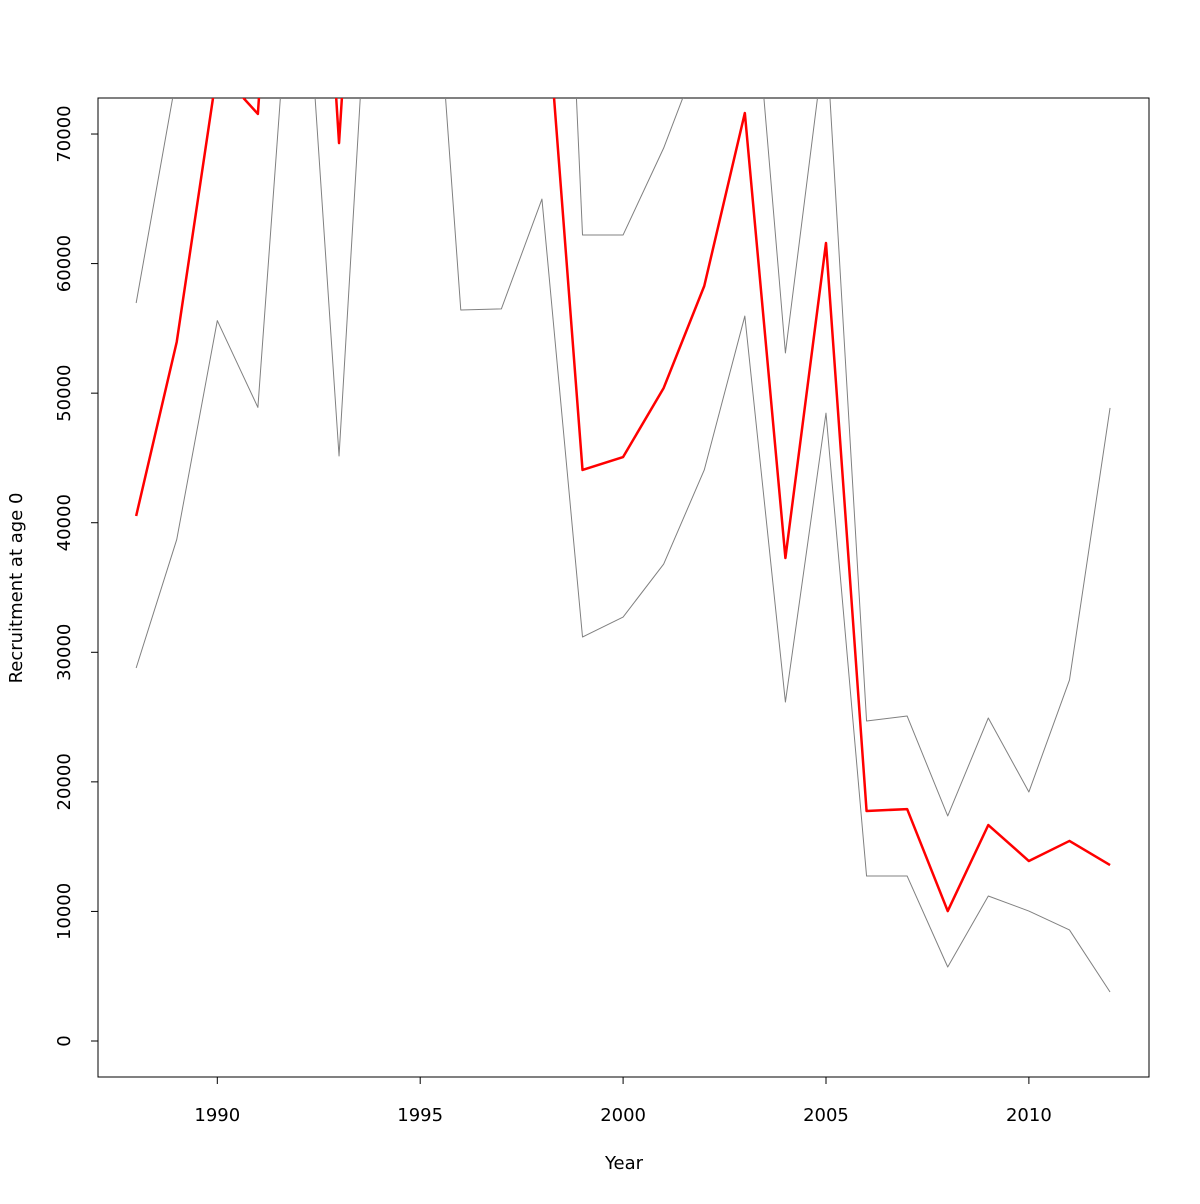  I want to click on x-tick-label: 1995, so click(420, 1115).